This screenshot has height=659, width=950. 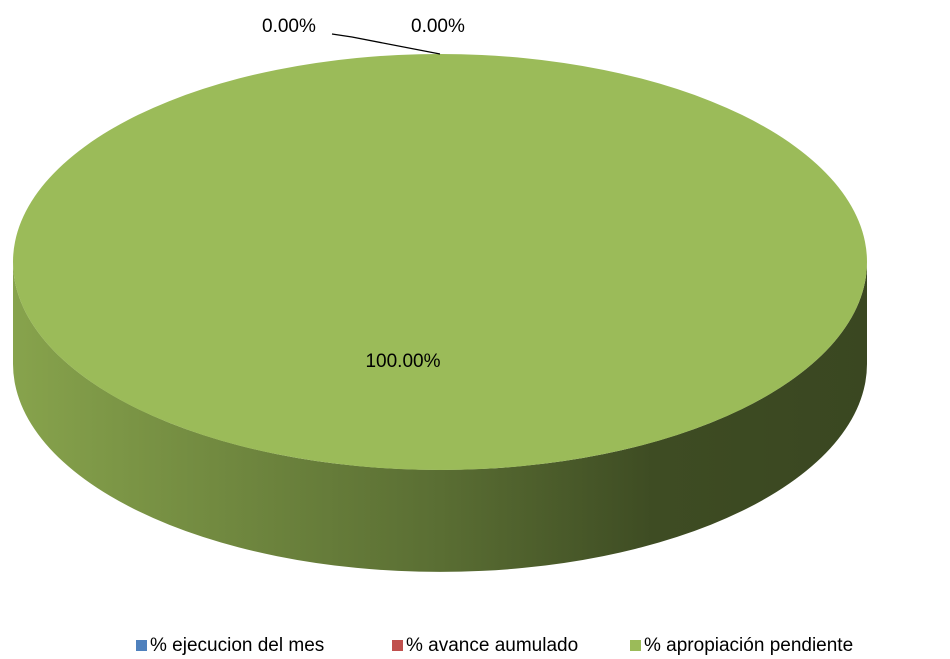 I want to click on leader-line, so click(x=386, y=44).